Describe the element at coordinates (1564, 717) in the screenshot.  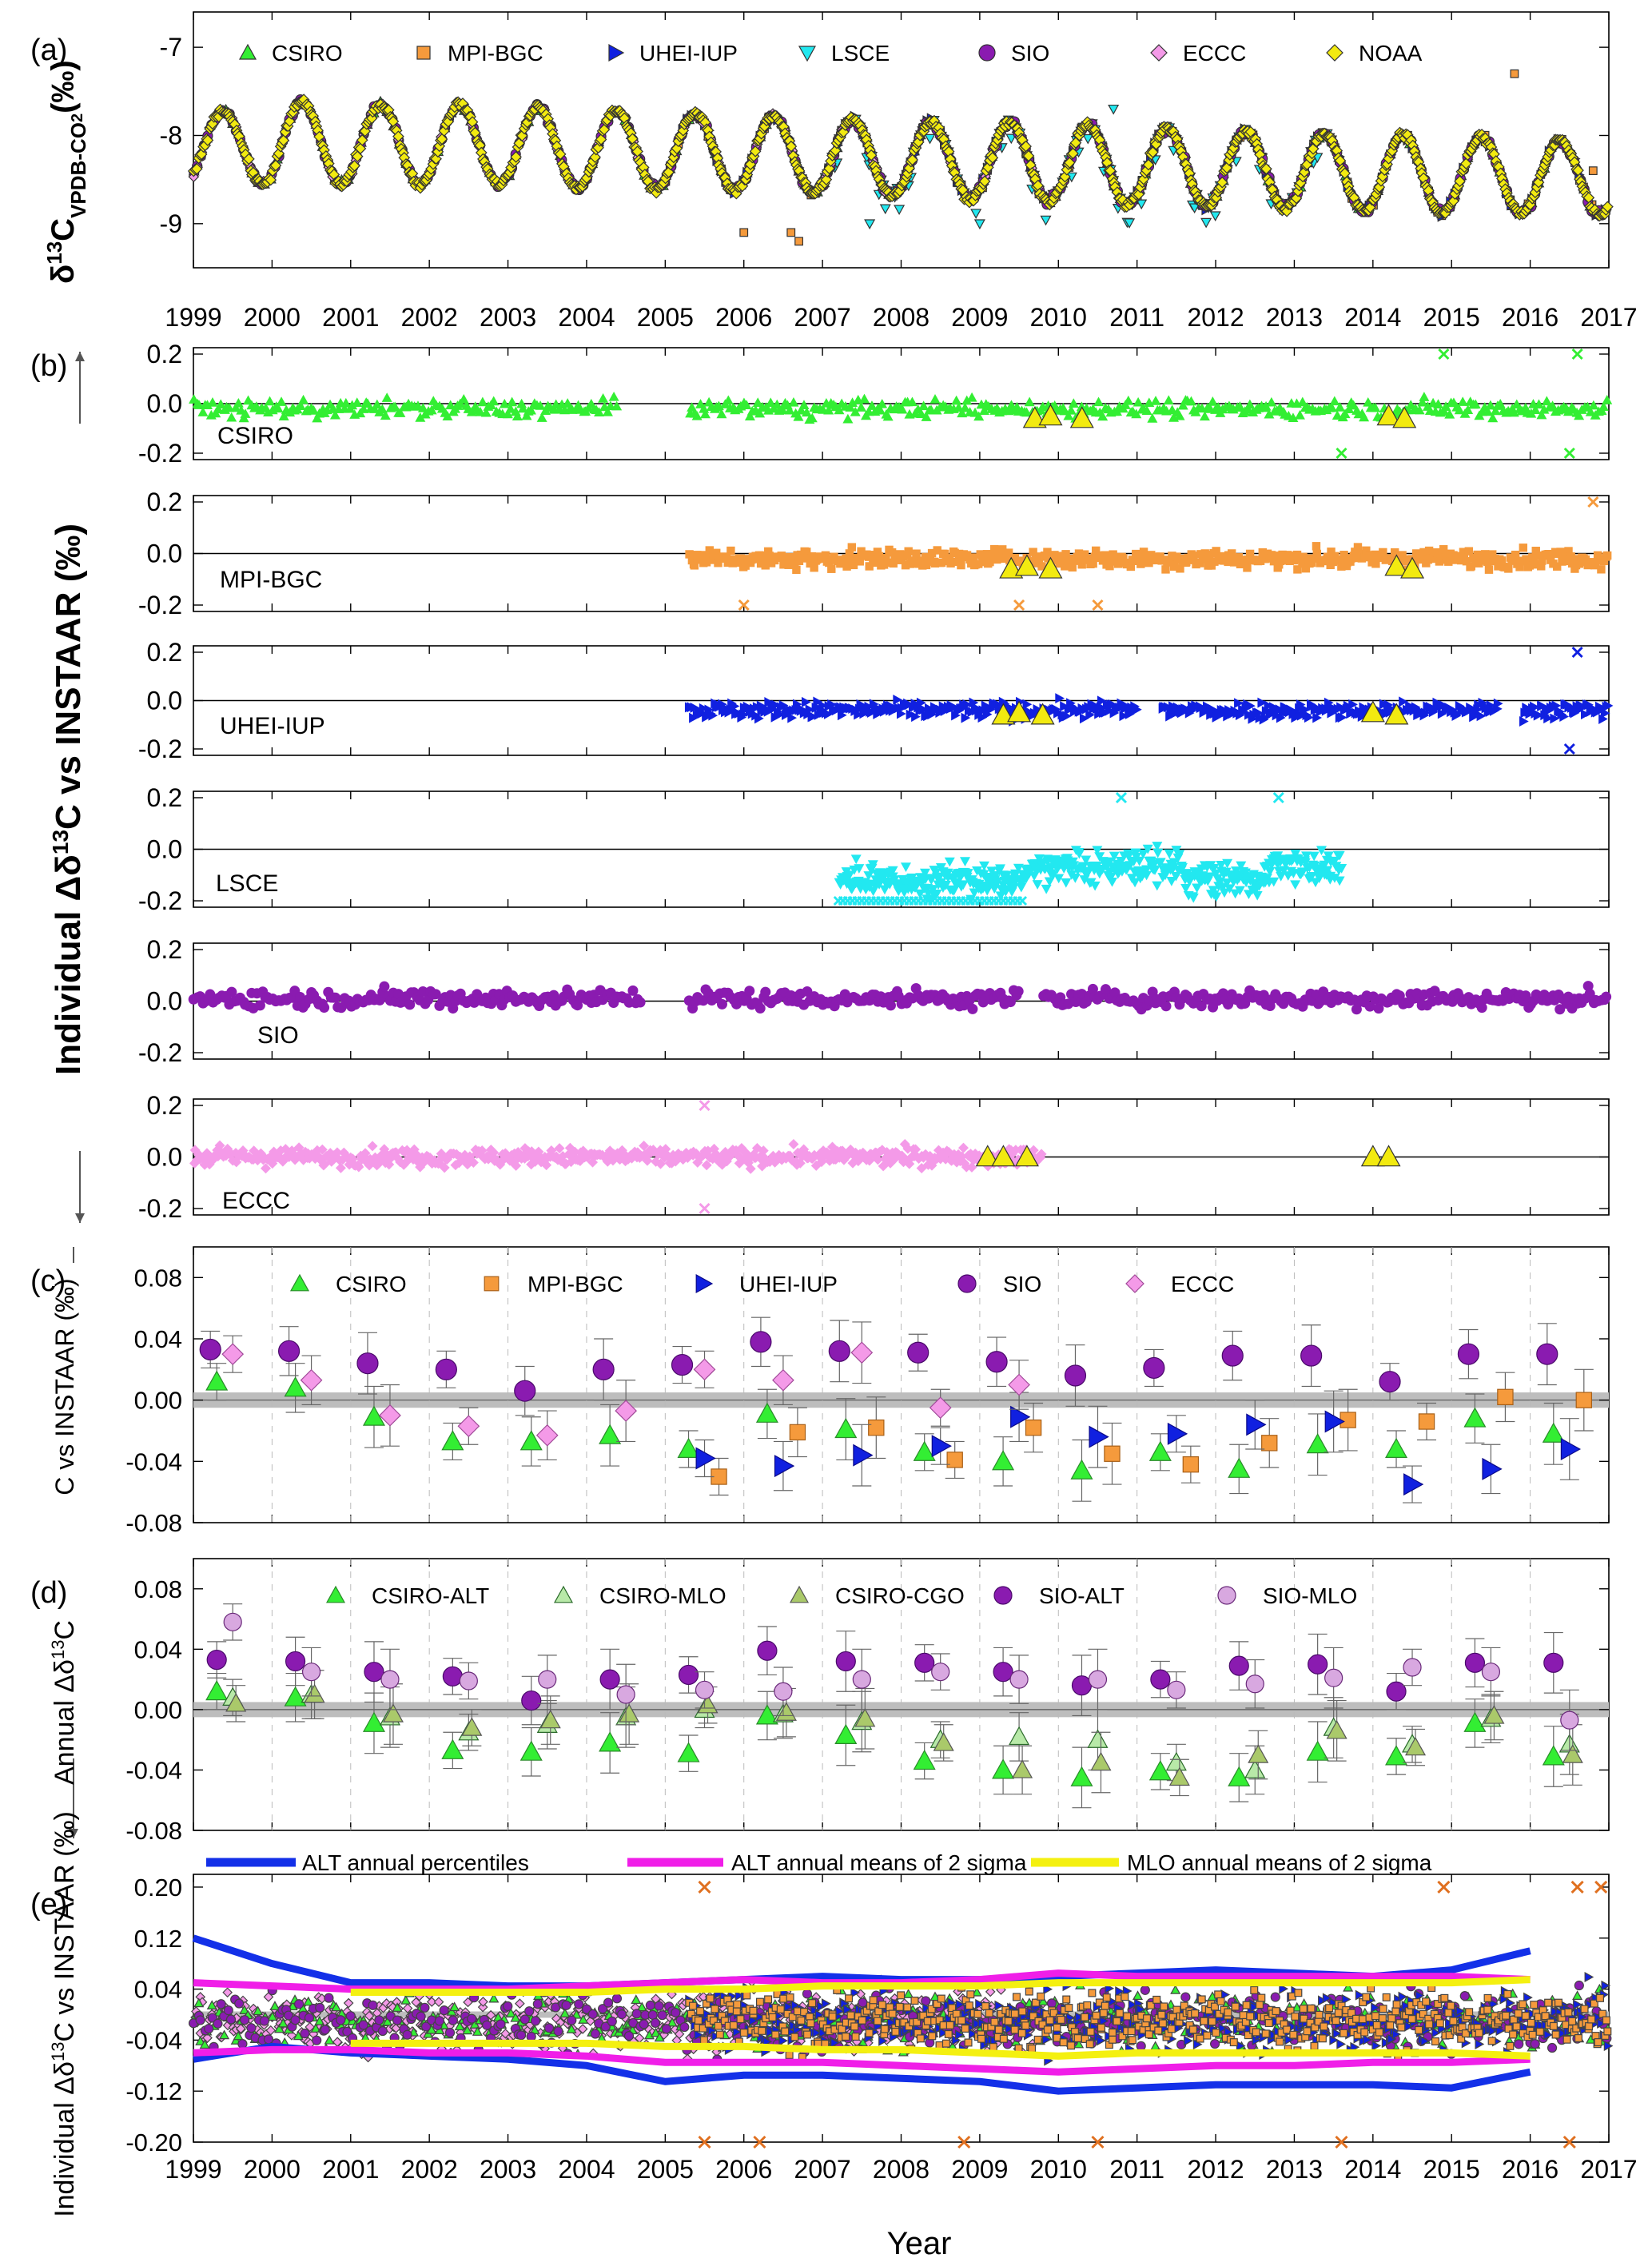
I see `uhei-iup-diff-point` at that location.